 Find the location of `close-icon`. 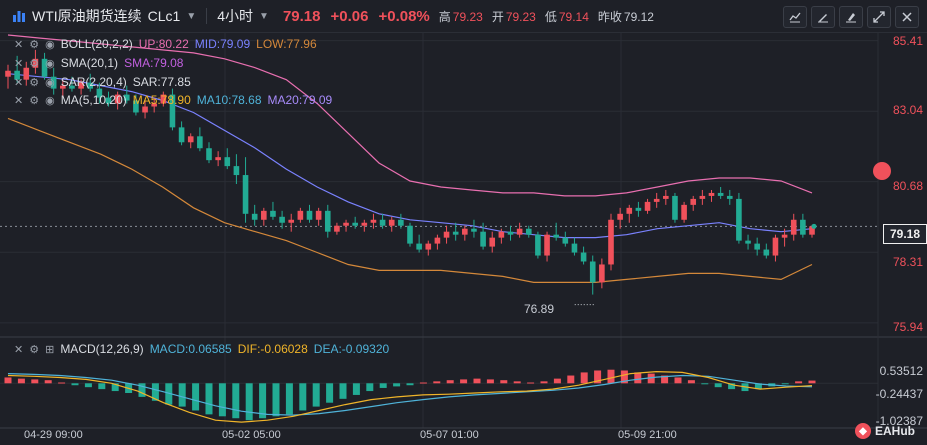

close-icon is located at coordinates (907, 17).